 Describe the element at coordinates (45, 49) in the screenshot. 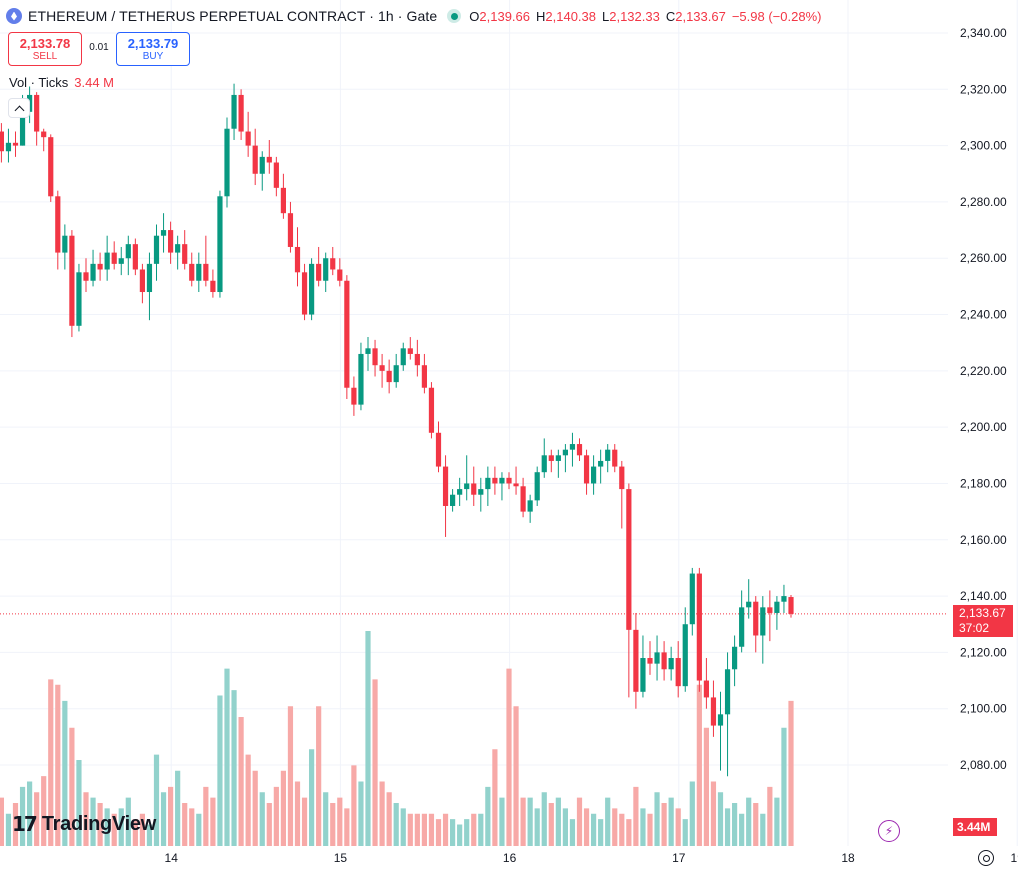

I see `sell-button: 2,133.78 SELL` at that location.